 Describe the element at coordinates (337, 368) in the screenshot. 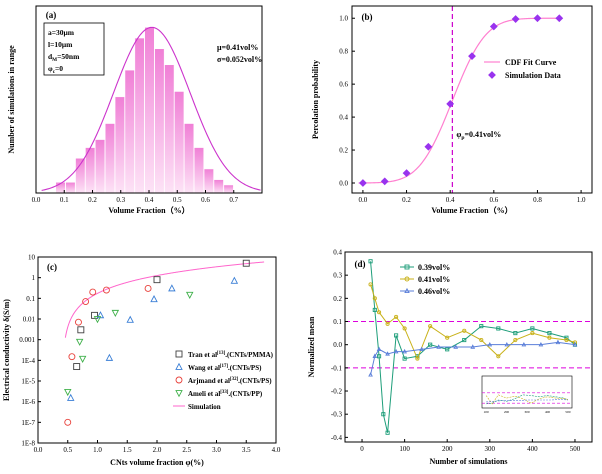

I see `y-tick-label: -0.1` at that location.